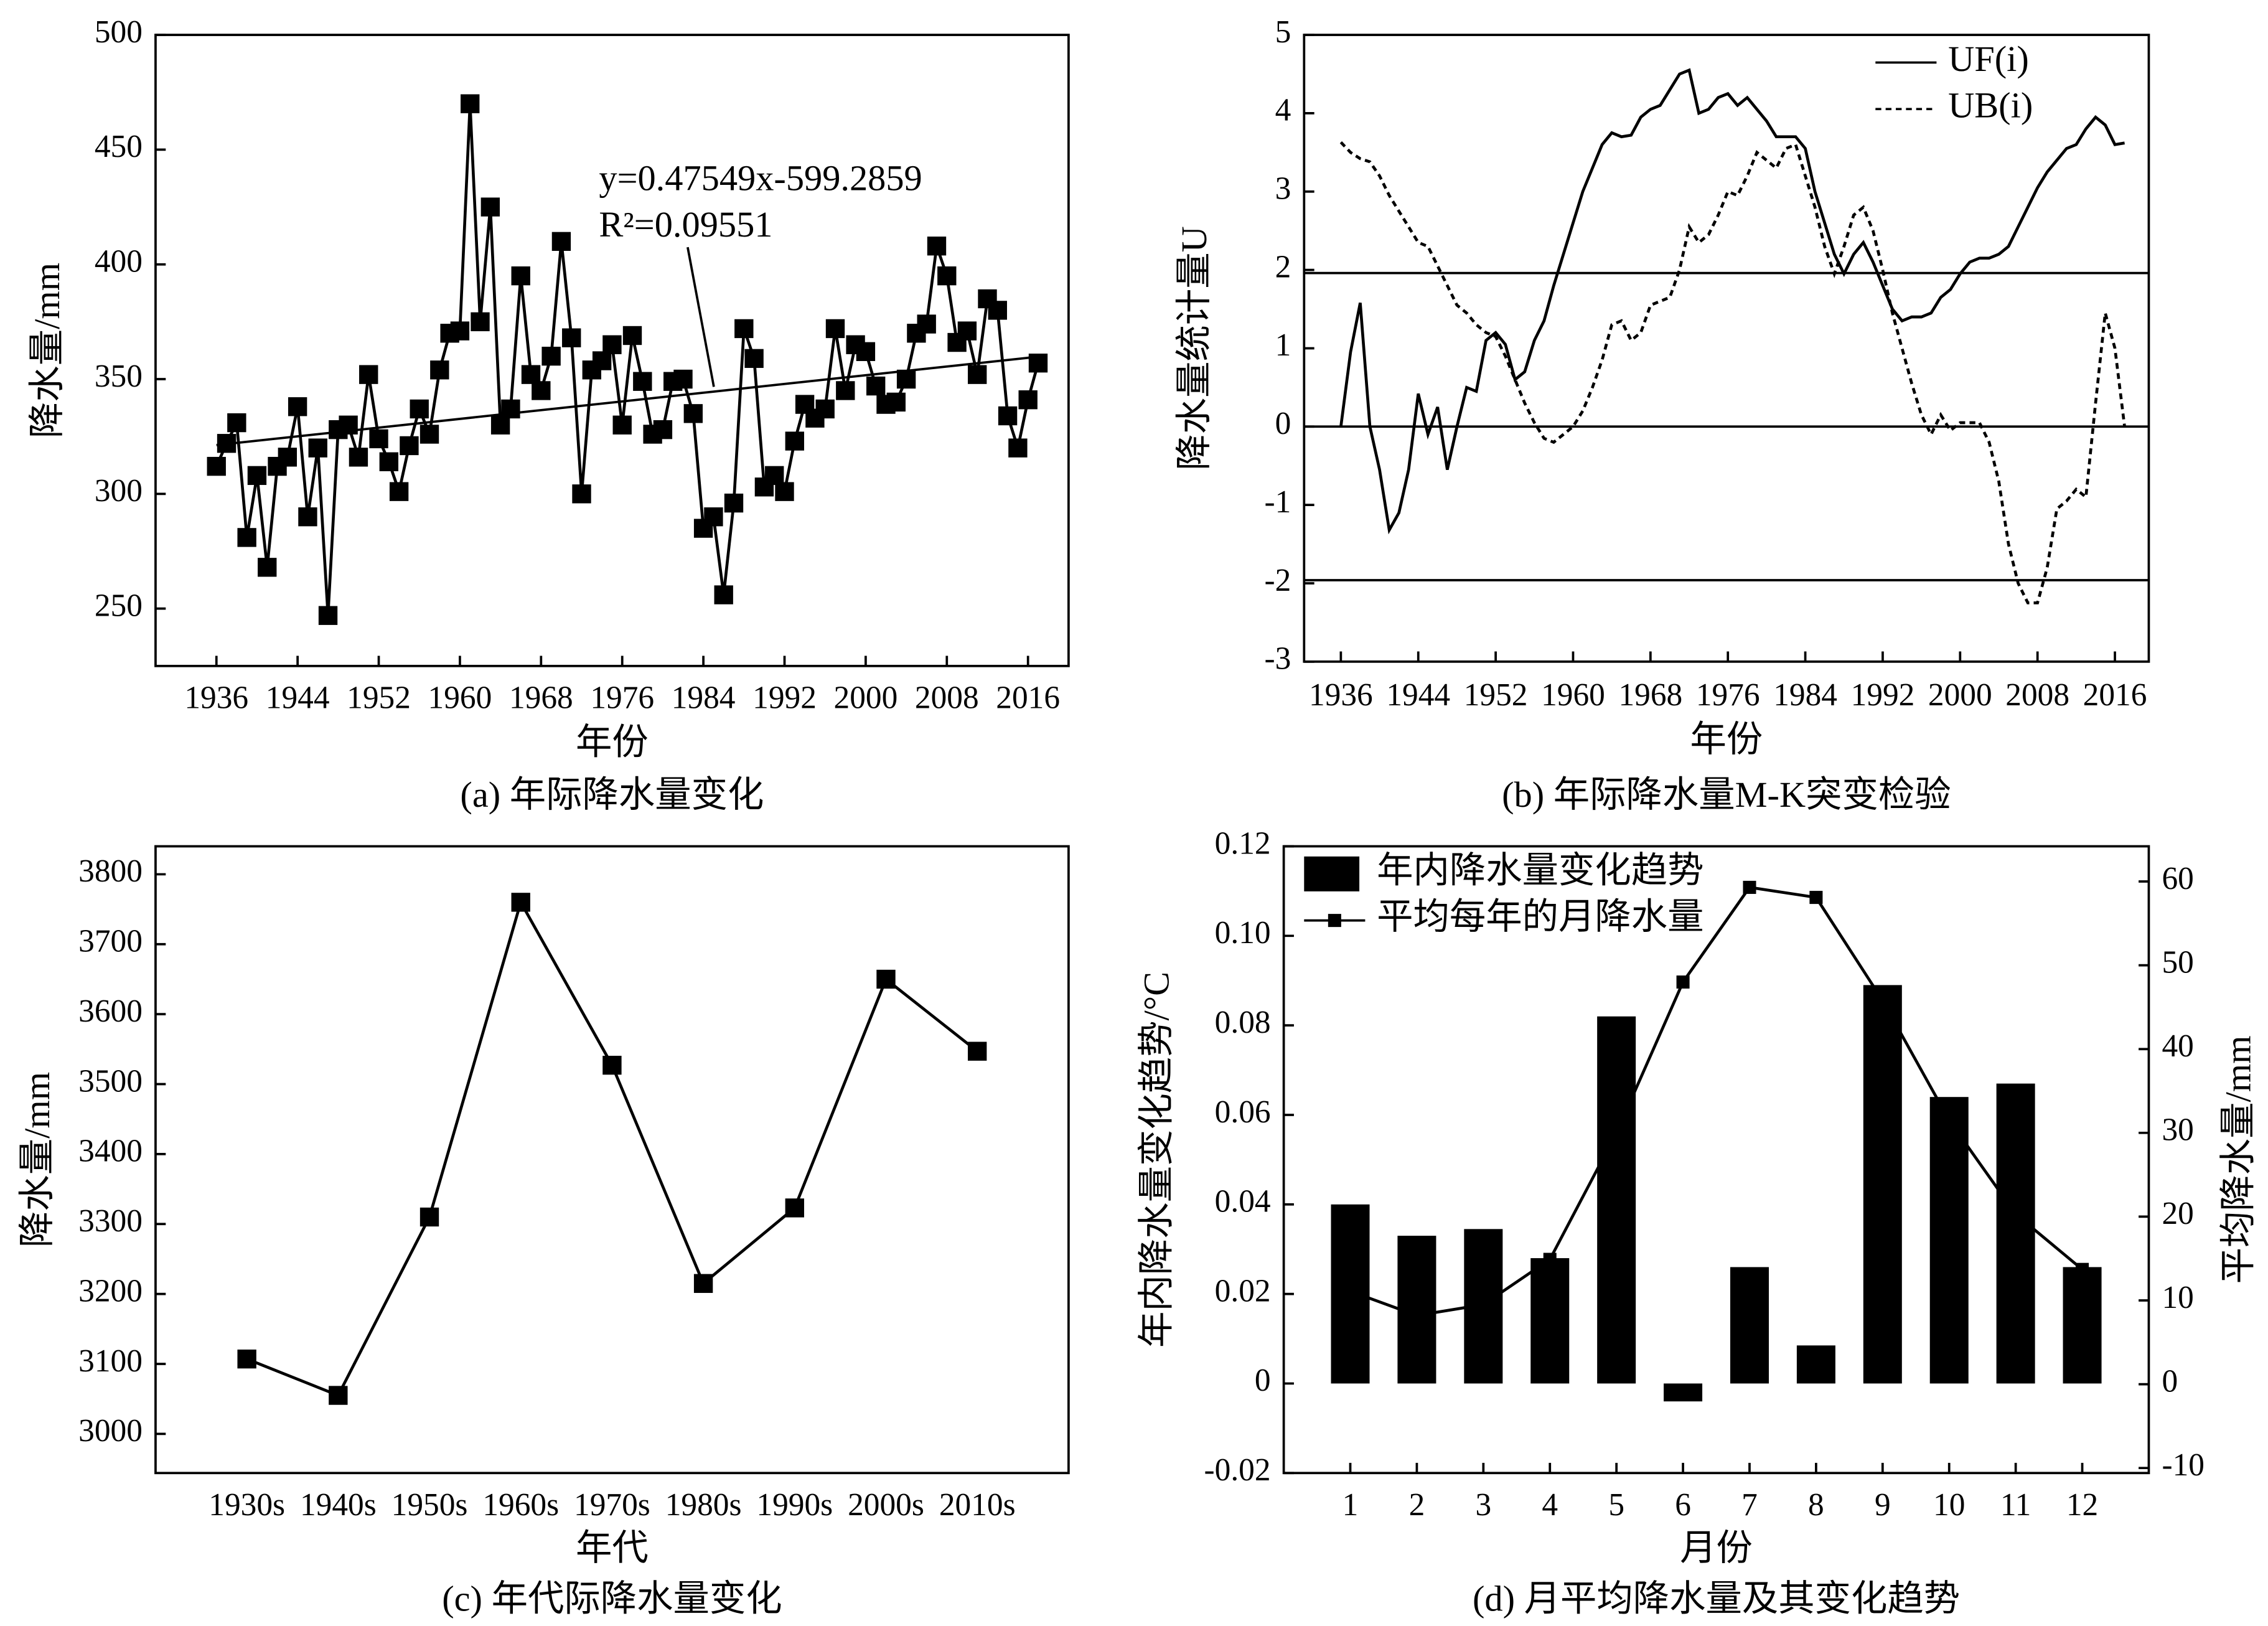  Describe the element at coordinates (1805, 695) in the screenshot. I see `x-tick-label: 1984` at that location.